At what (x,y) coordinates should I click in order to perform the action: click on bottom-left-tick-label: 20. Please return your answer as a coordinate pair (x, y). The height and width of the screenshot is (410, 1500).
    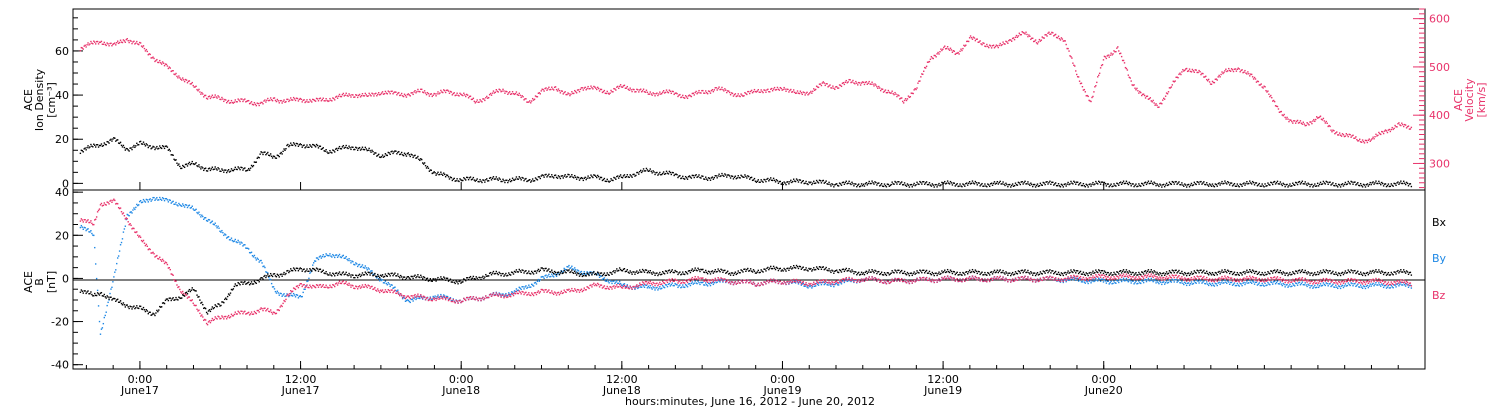
    Looking at the image, I should click on (62, 235).